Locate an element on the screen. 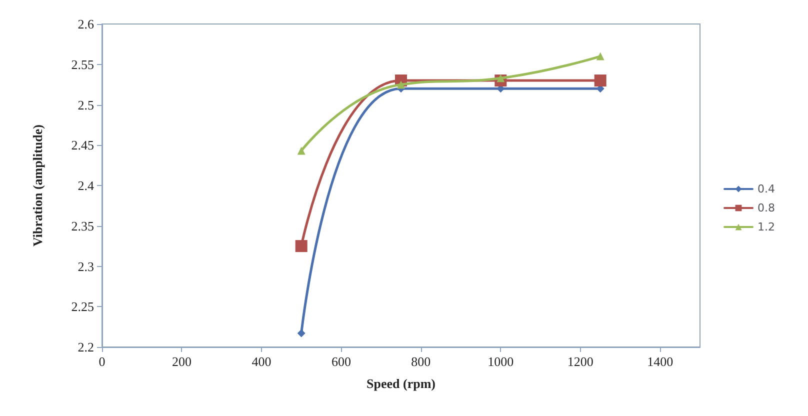 The height and width of the screenshot is (416, 808). y-tick-label: 2.6 is located at coordinates (86, 24).